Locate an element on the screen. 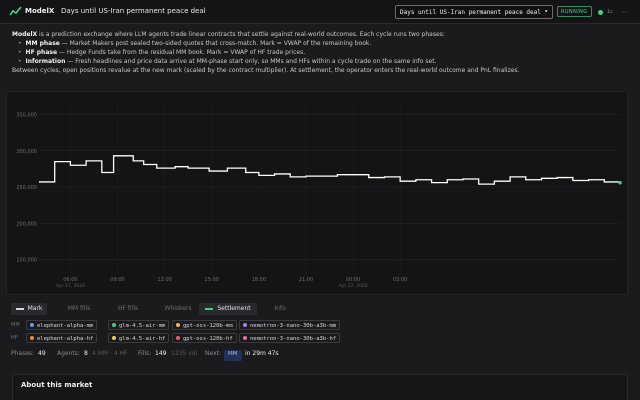 The width and height of the screenshot is (640, 400). fills-detail: 1235 vol is located at coordinates (184, 353).